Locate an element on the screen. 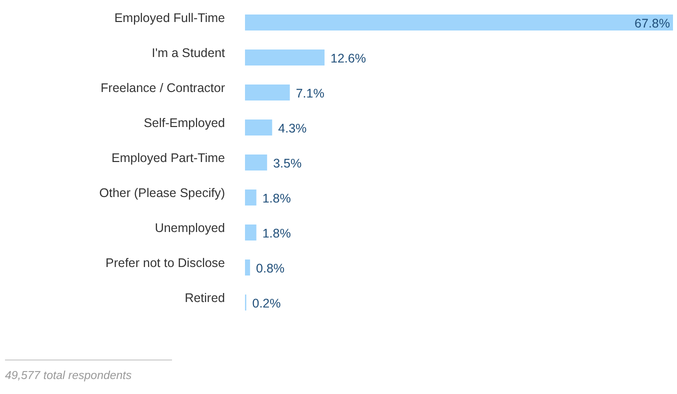  y-tick-label: Employed Part-Time is located at coordinates (169, 158).